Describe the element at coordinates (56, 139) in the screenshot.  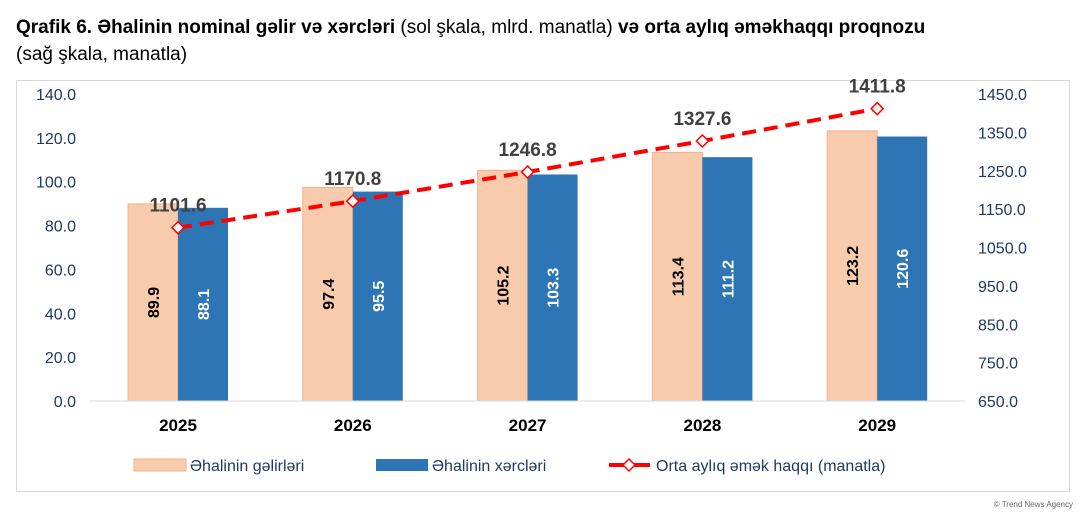
I see `left-axis-tick: 120.0` at that location.